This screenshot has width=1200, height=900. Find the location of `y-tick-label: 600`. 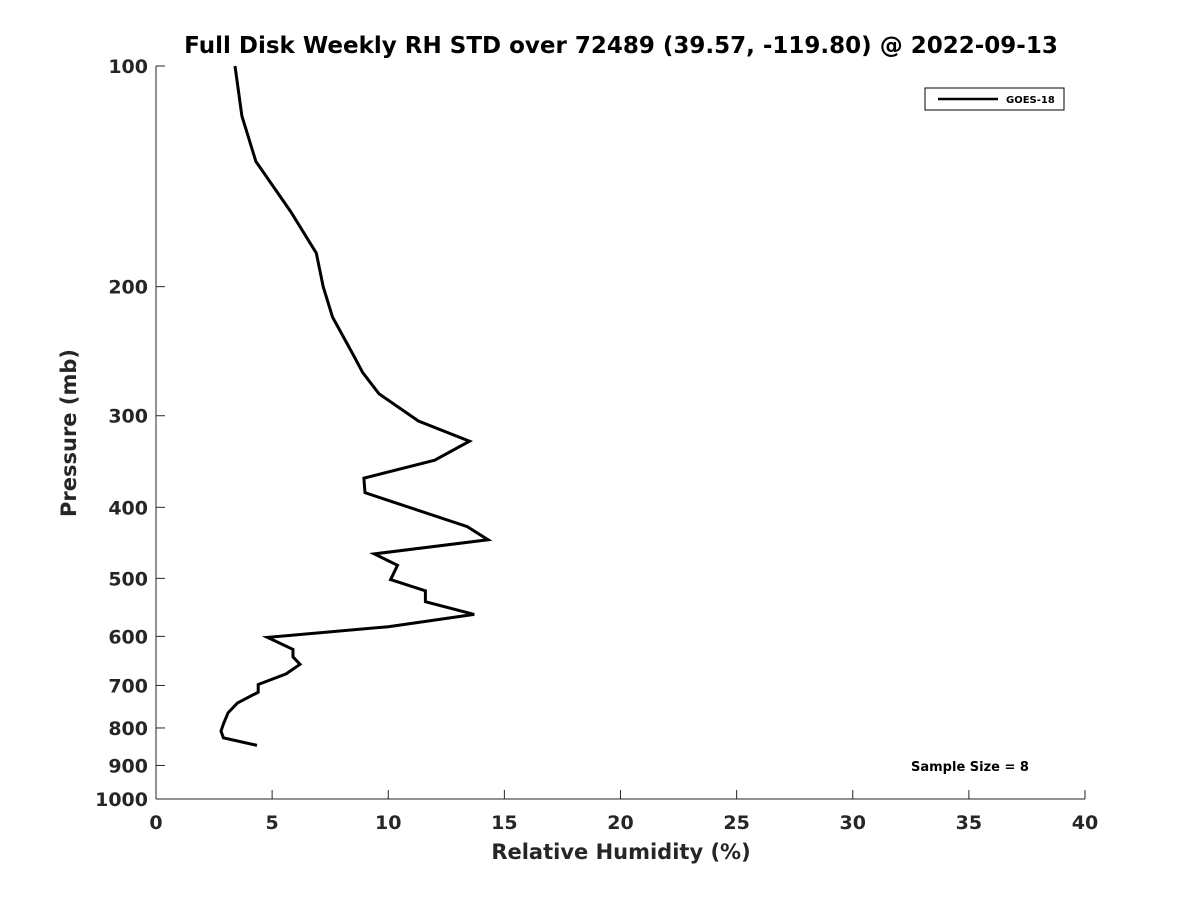

y-tick-label: 600 is located at coordinates (128, 637).